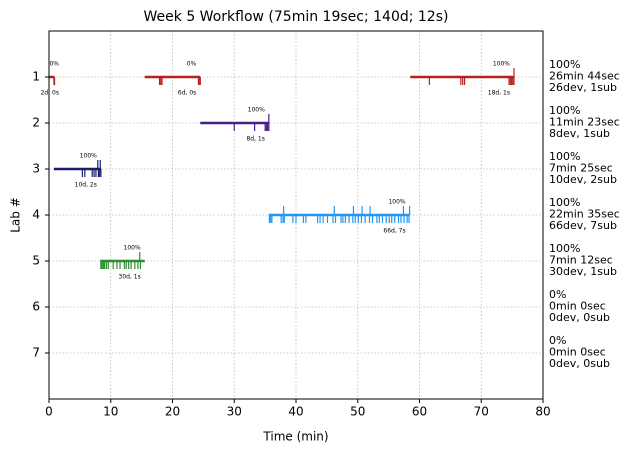  I want to click on x-tick-label: 20, so click(172, 412).